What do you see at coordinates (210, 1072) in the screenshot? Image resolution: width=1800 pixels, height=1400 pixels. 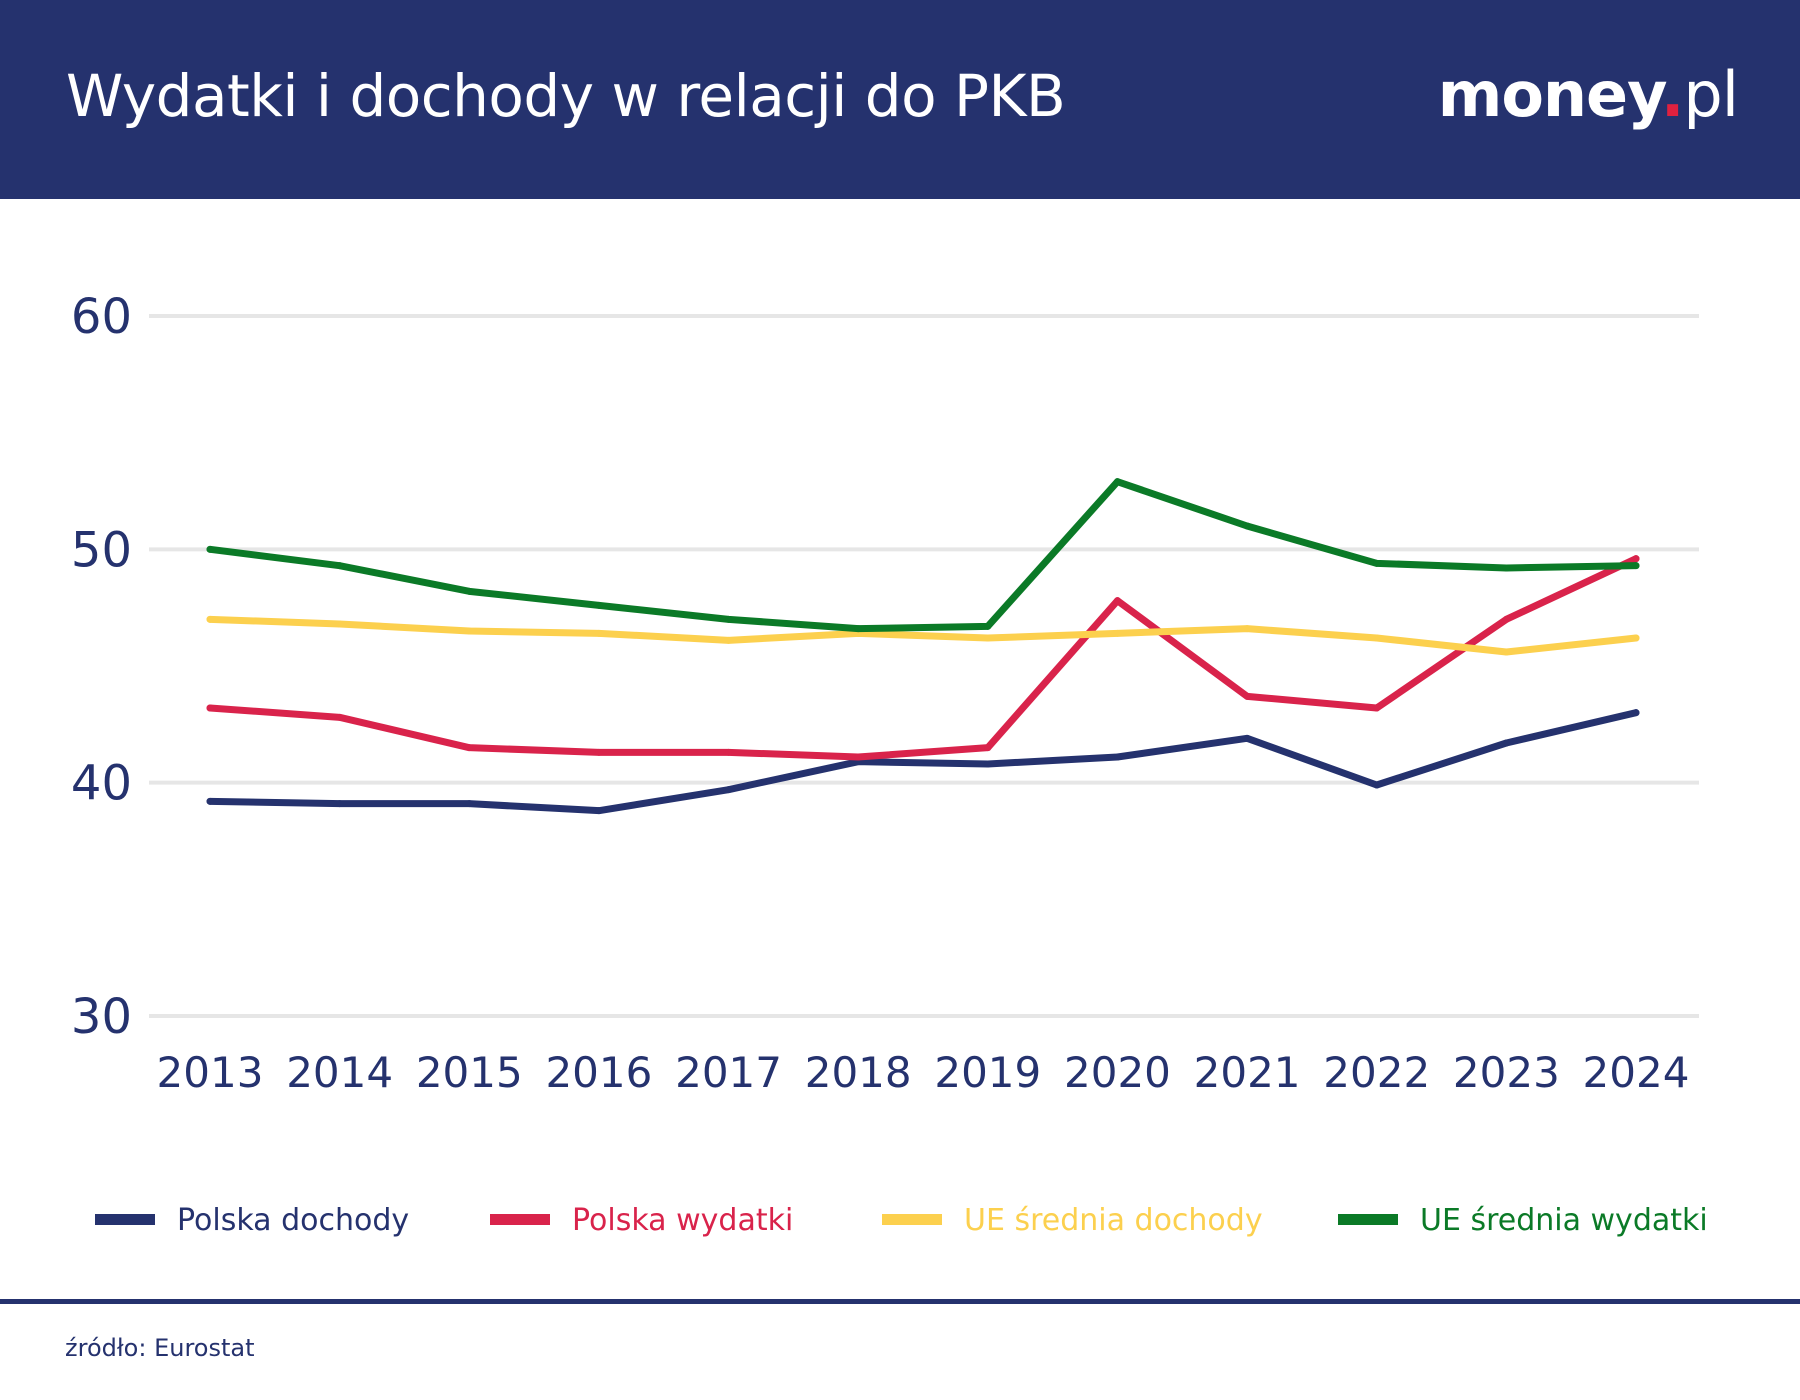 I see `x-tick-label: 2013` at bounding box center [210, 1072].